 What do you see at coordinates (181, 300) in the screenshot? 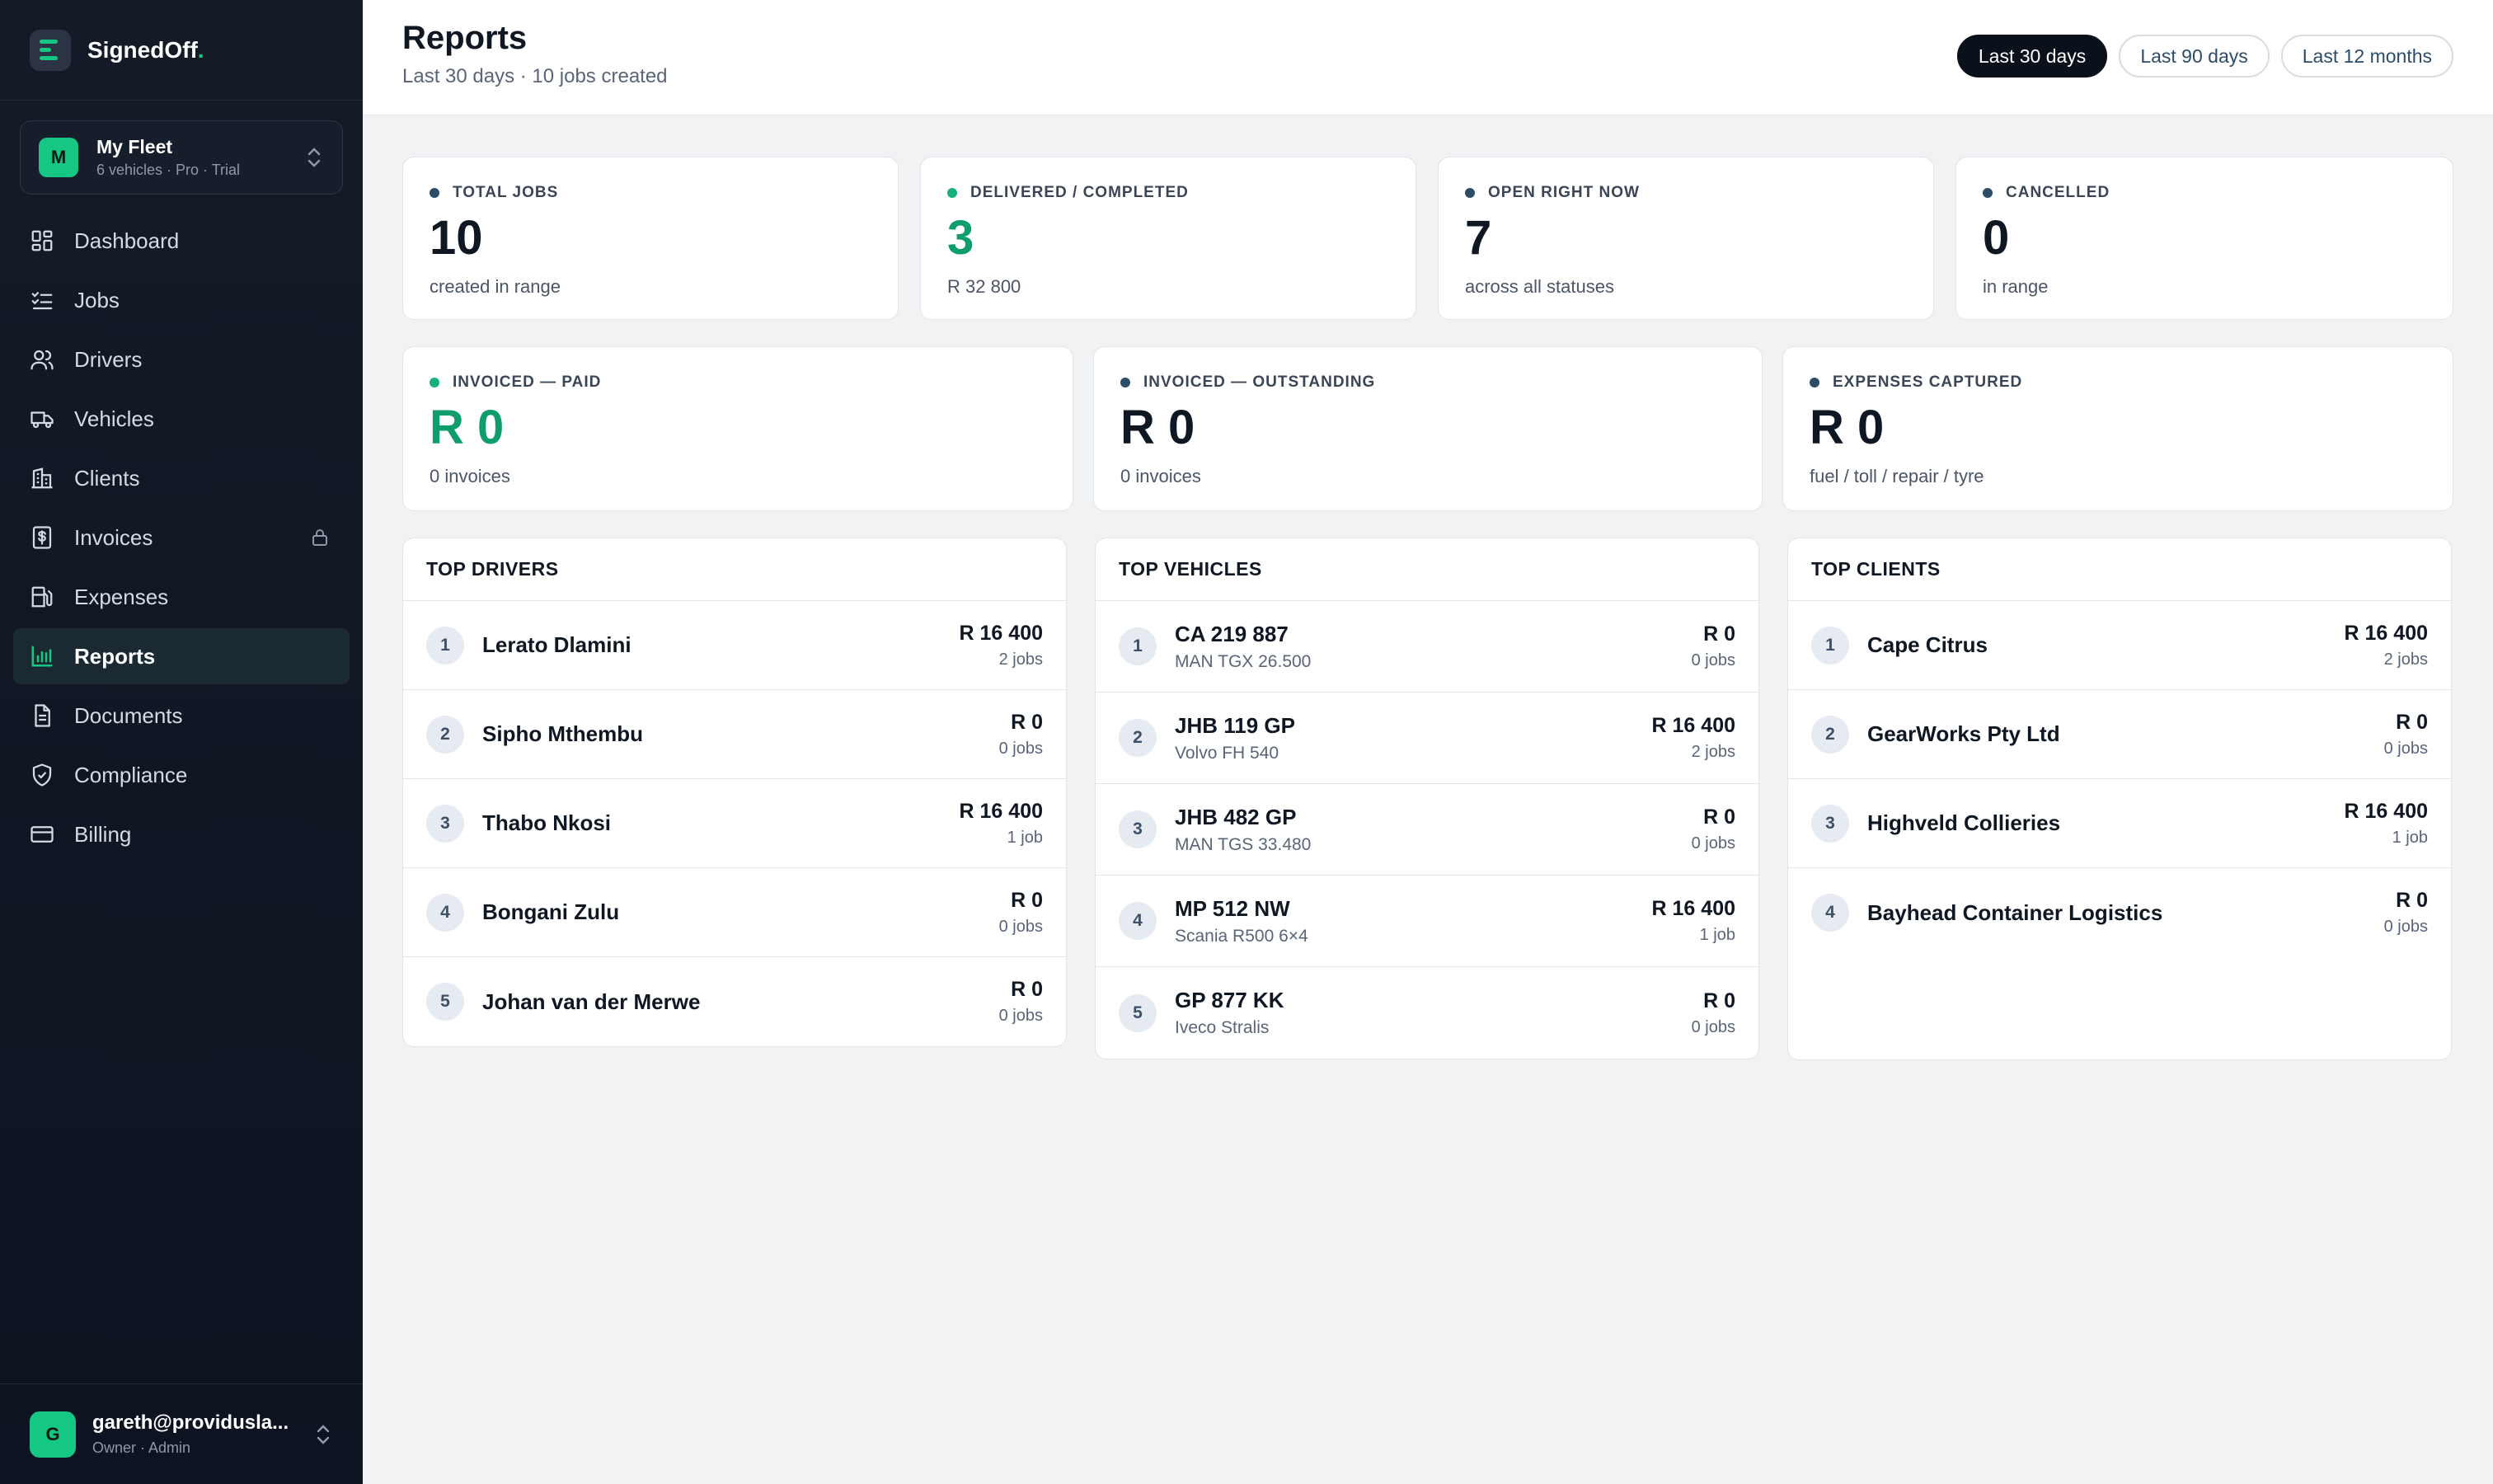
I see `nav-item-jobs: Jobs` at bounding box center [181, 300].